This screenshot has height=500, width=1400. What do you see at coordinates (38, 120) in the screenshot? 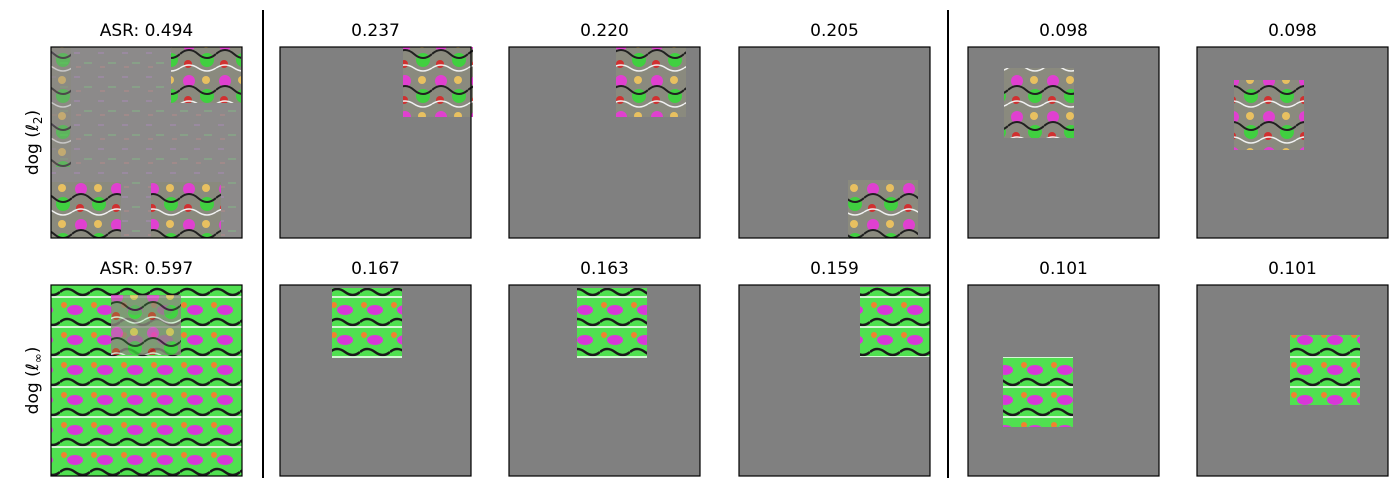
I see `row-label-sub: 2` at bounding box center [38, 120].